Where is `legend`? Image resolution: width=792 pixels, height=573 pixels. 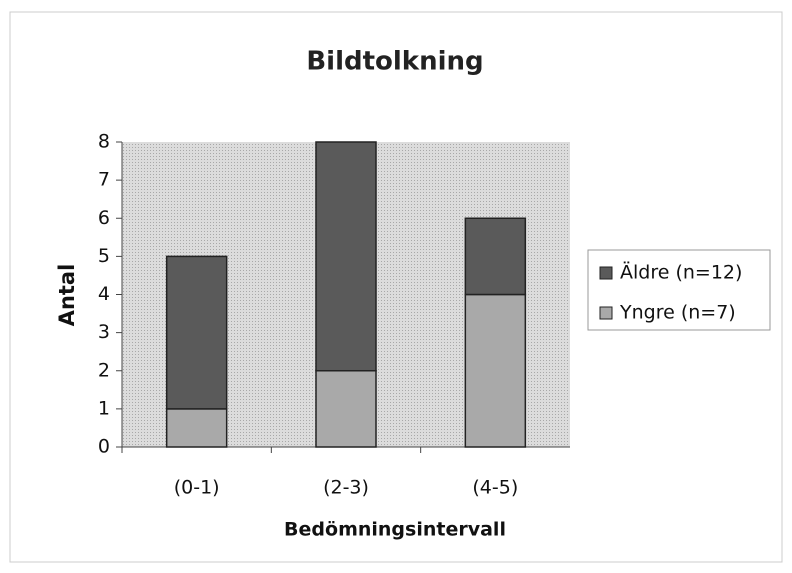
legend is located at coordinates (679, 290).